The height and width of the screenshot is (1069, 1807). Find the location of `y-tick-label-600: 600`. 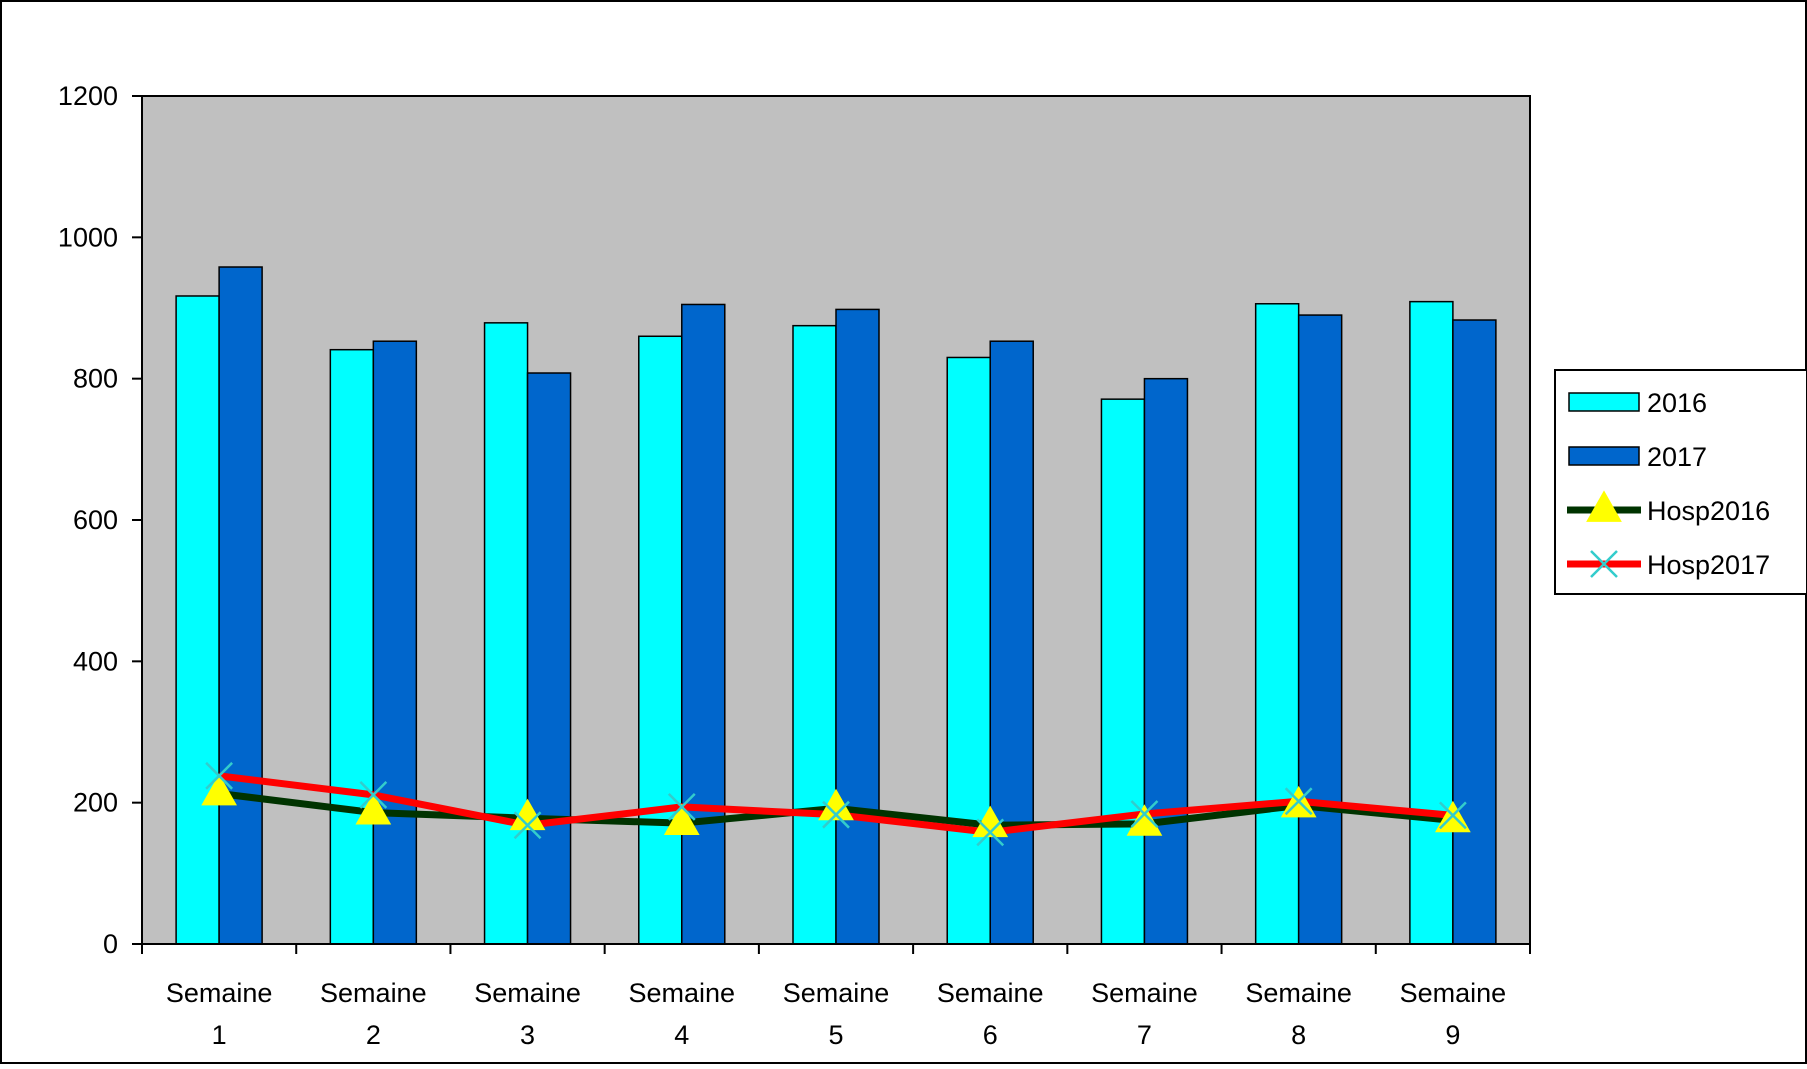

y-tick-label-600: 600 is located at coordinates (95, 520).